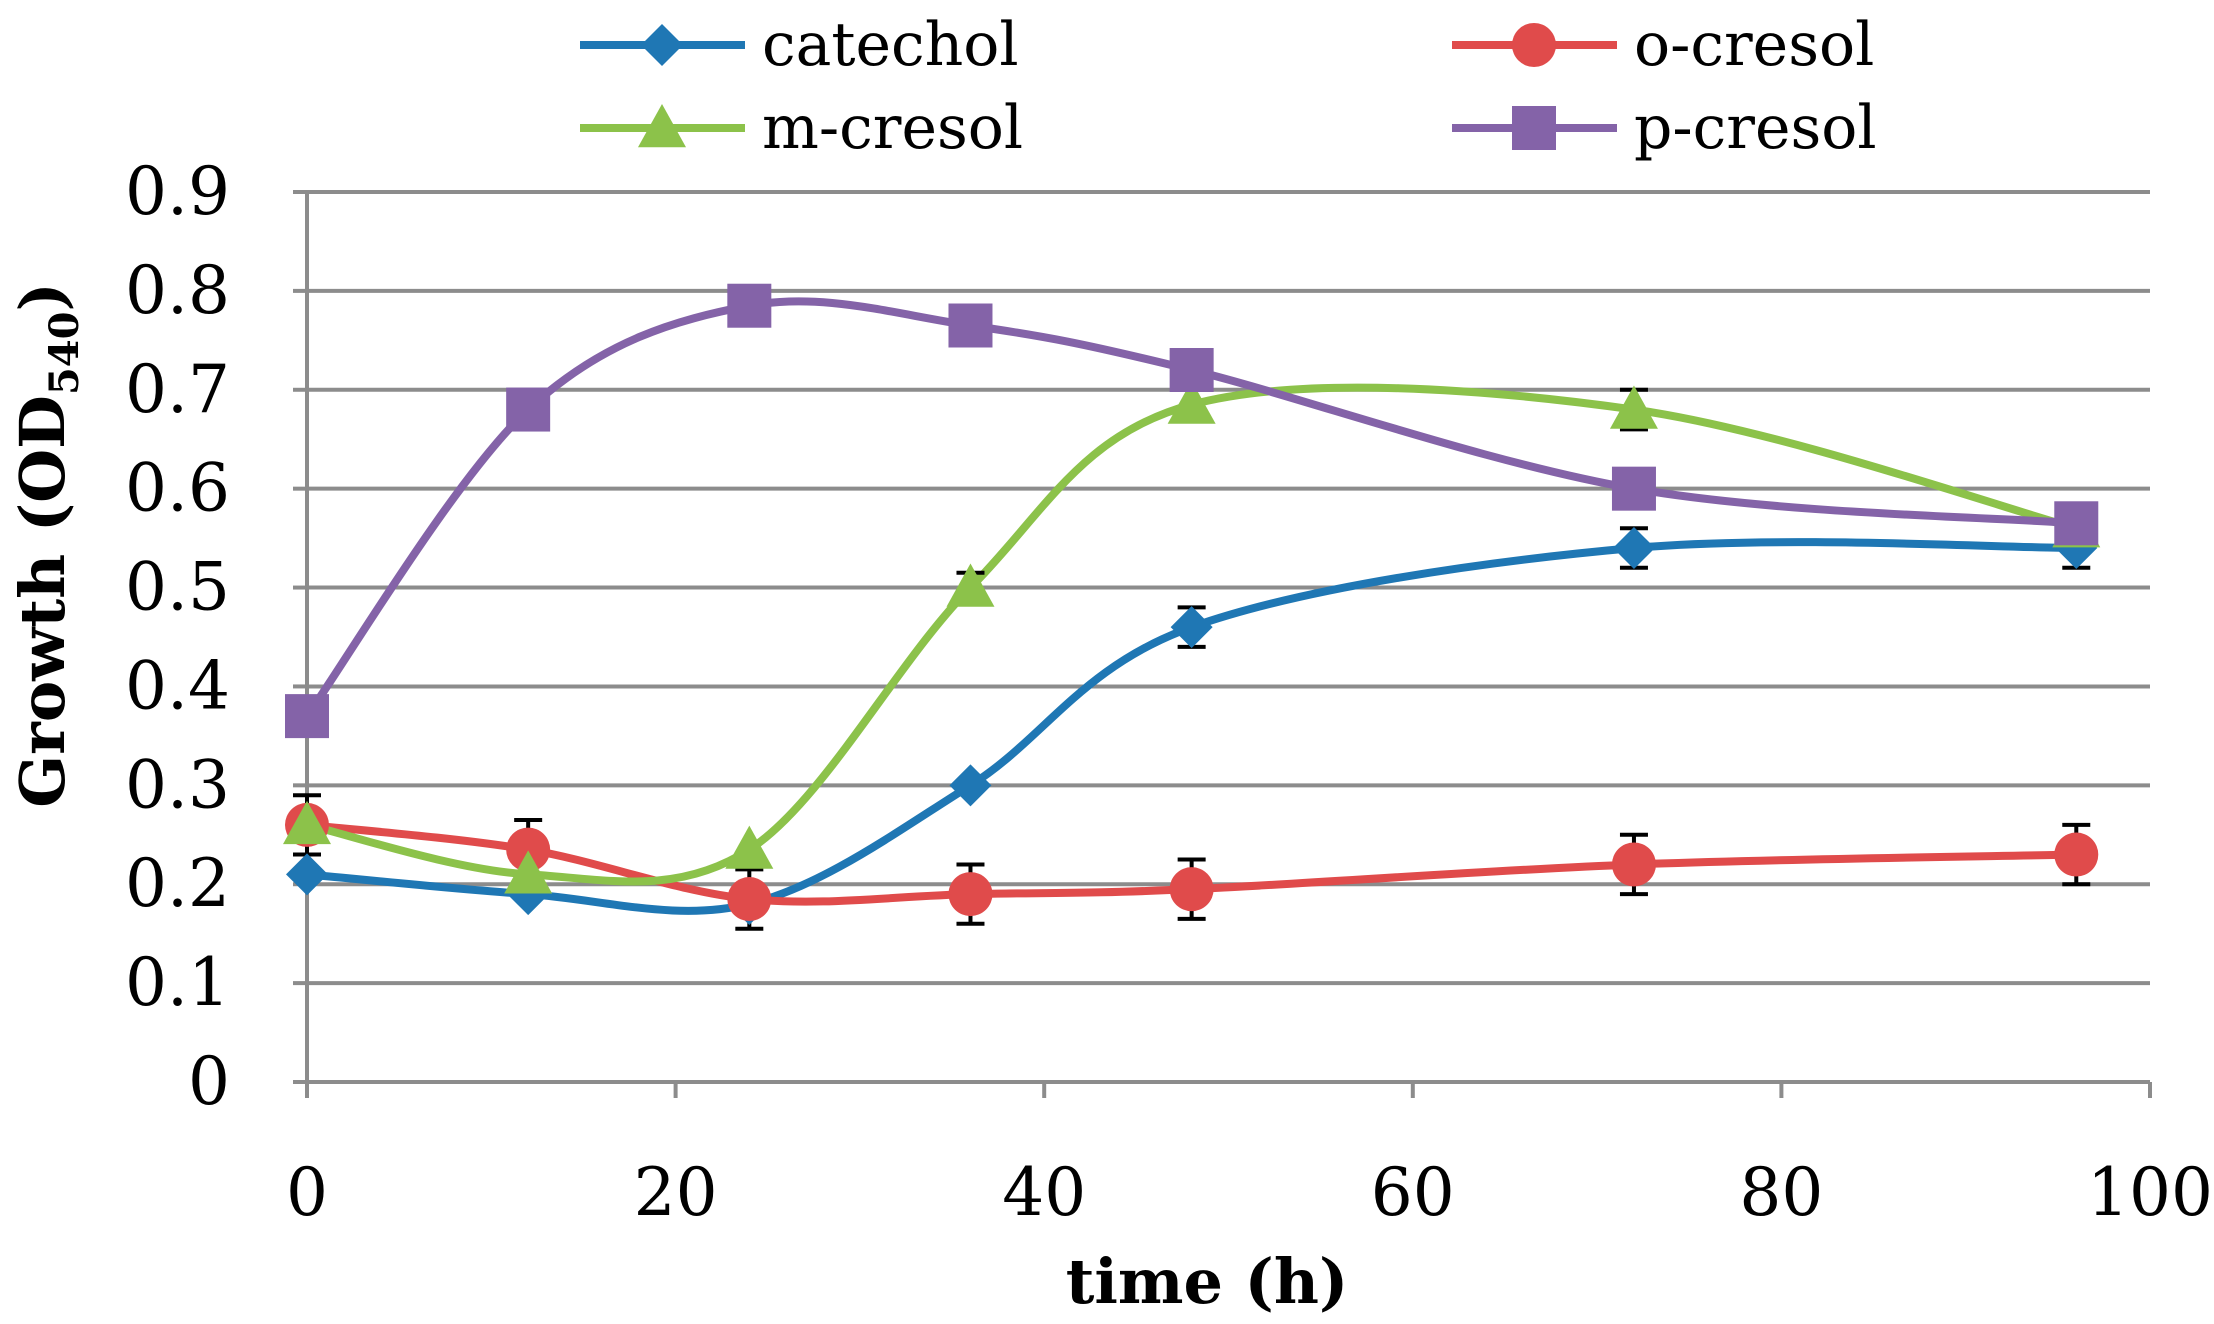  Describe the element at coordinates (177, 685) in the screenshot. I see `y-tick-label: 0.4` at that location.